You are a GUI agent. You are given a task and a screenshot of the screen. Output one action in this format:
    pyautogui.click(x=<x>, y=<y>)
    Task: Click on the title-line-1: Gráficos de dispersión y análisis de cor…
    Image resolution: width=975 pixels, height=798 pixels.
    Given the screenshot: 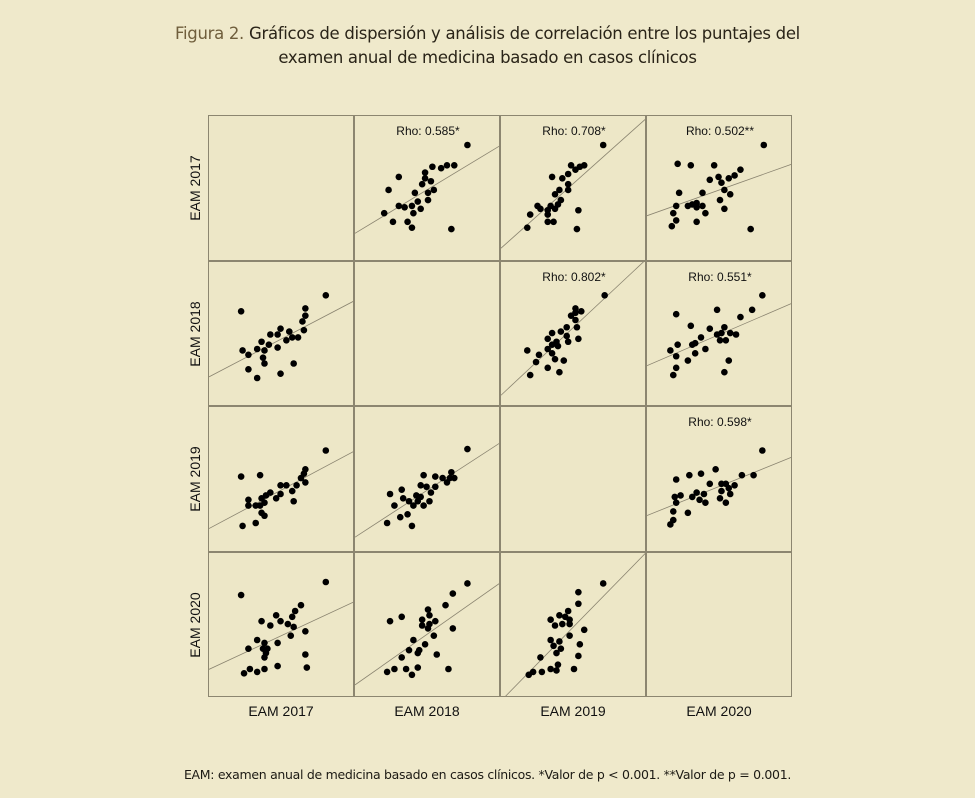 What is the action you would take?
    pyautogui.click(x=524, y=33)
    